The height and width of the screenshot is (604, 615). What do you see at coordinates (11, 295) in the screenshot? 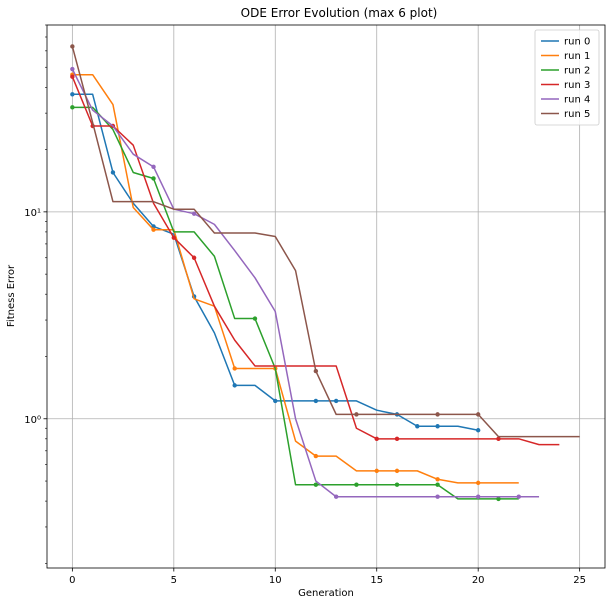
I see `y-axis-label: Fitness Error` at bounding box center [11, 295].